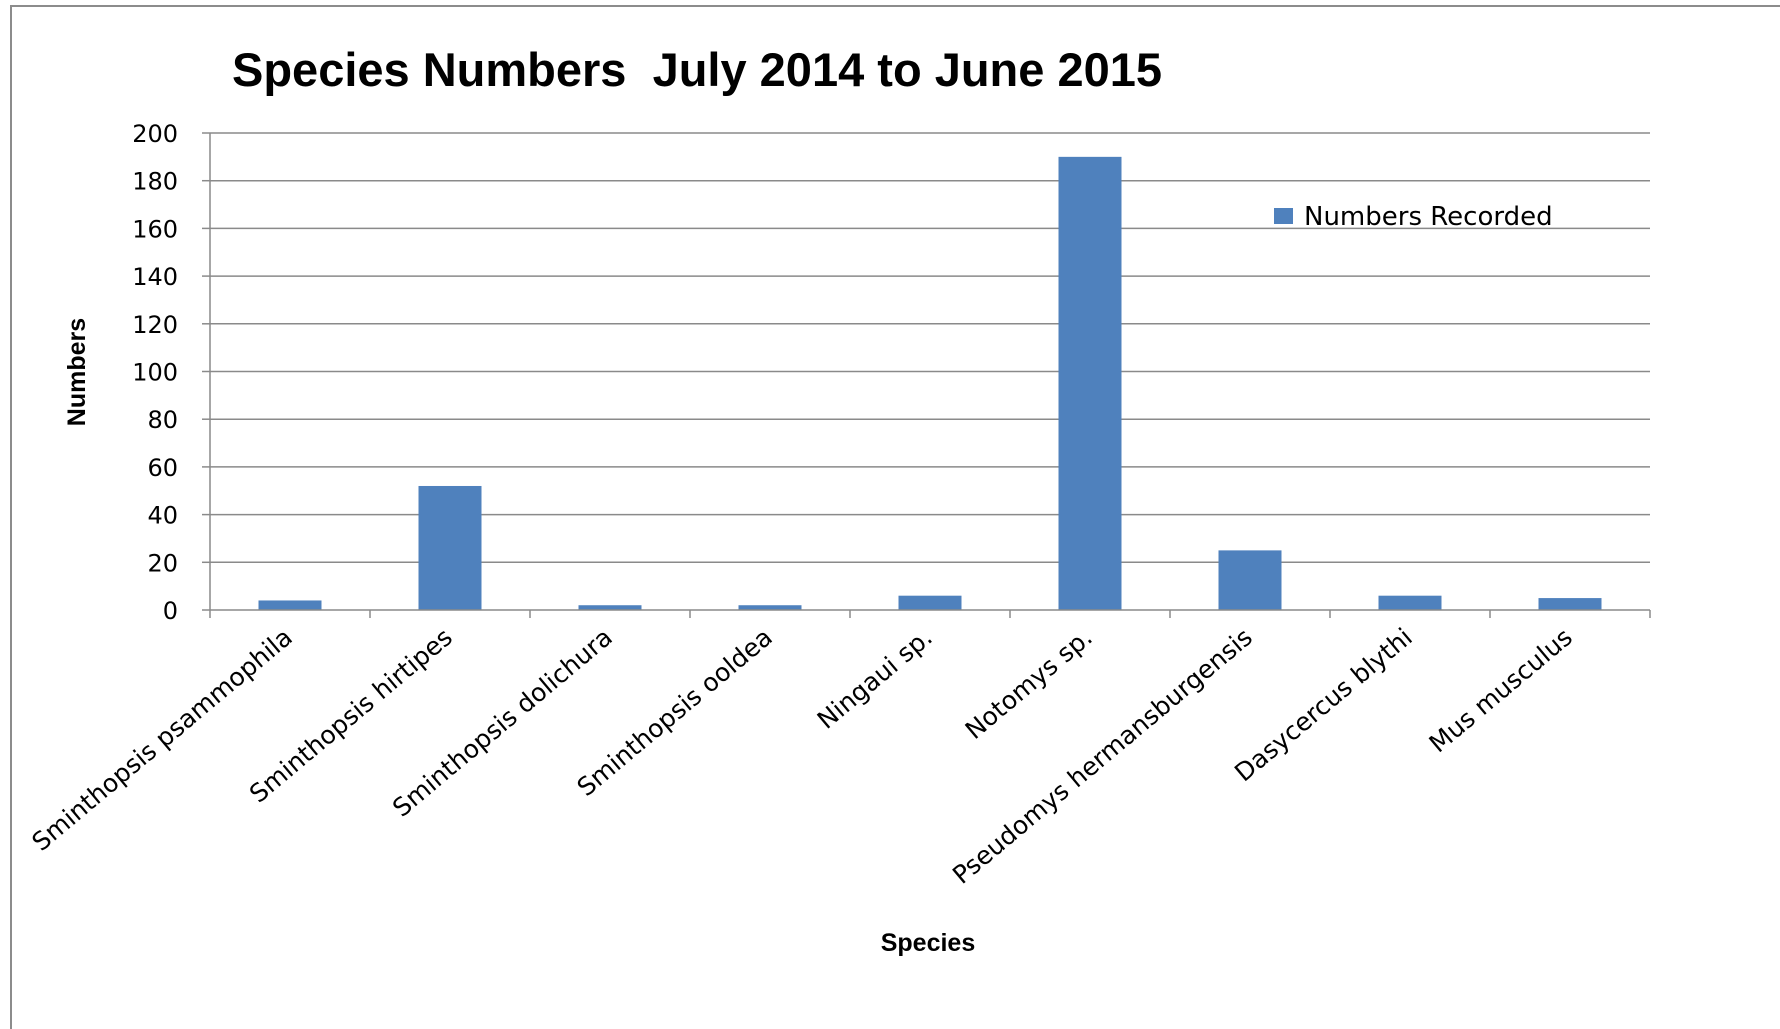 Image resolution: width=1780 pixels, height=1029 pixels. What do you see at coordinates (162, 420) in the screenshot?
I see `y-tick-label: 80` at bounding box center [162, 420].